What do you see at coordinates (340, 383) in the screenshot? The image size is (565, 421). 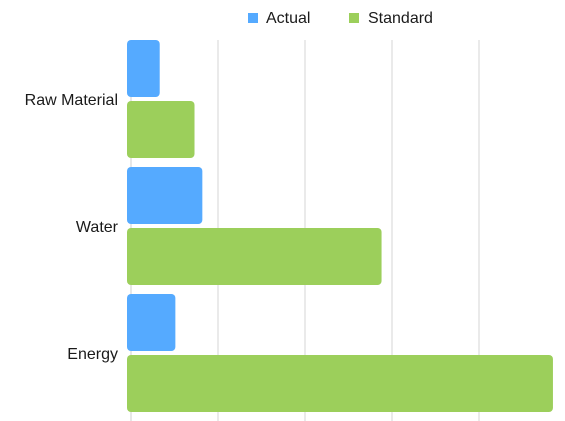 I see `bar-standard-energy` at bounding box center [340, 383].